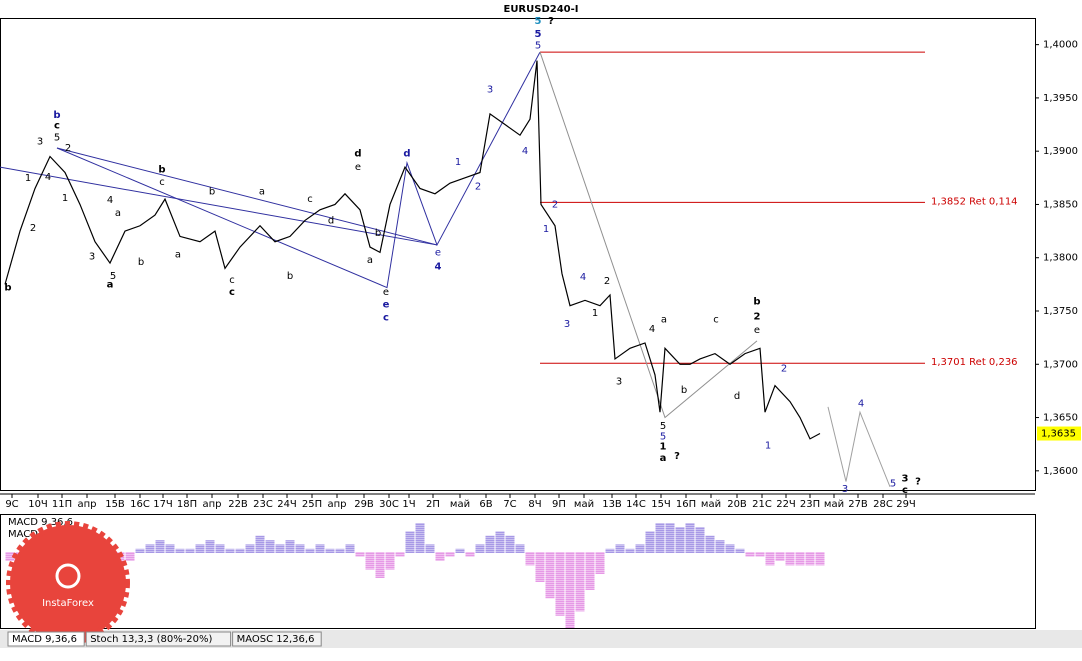  Describe the element at coordinates (1060, 311) in the screenshot. I see `y-tick-label: 1,3750` at that location.